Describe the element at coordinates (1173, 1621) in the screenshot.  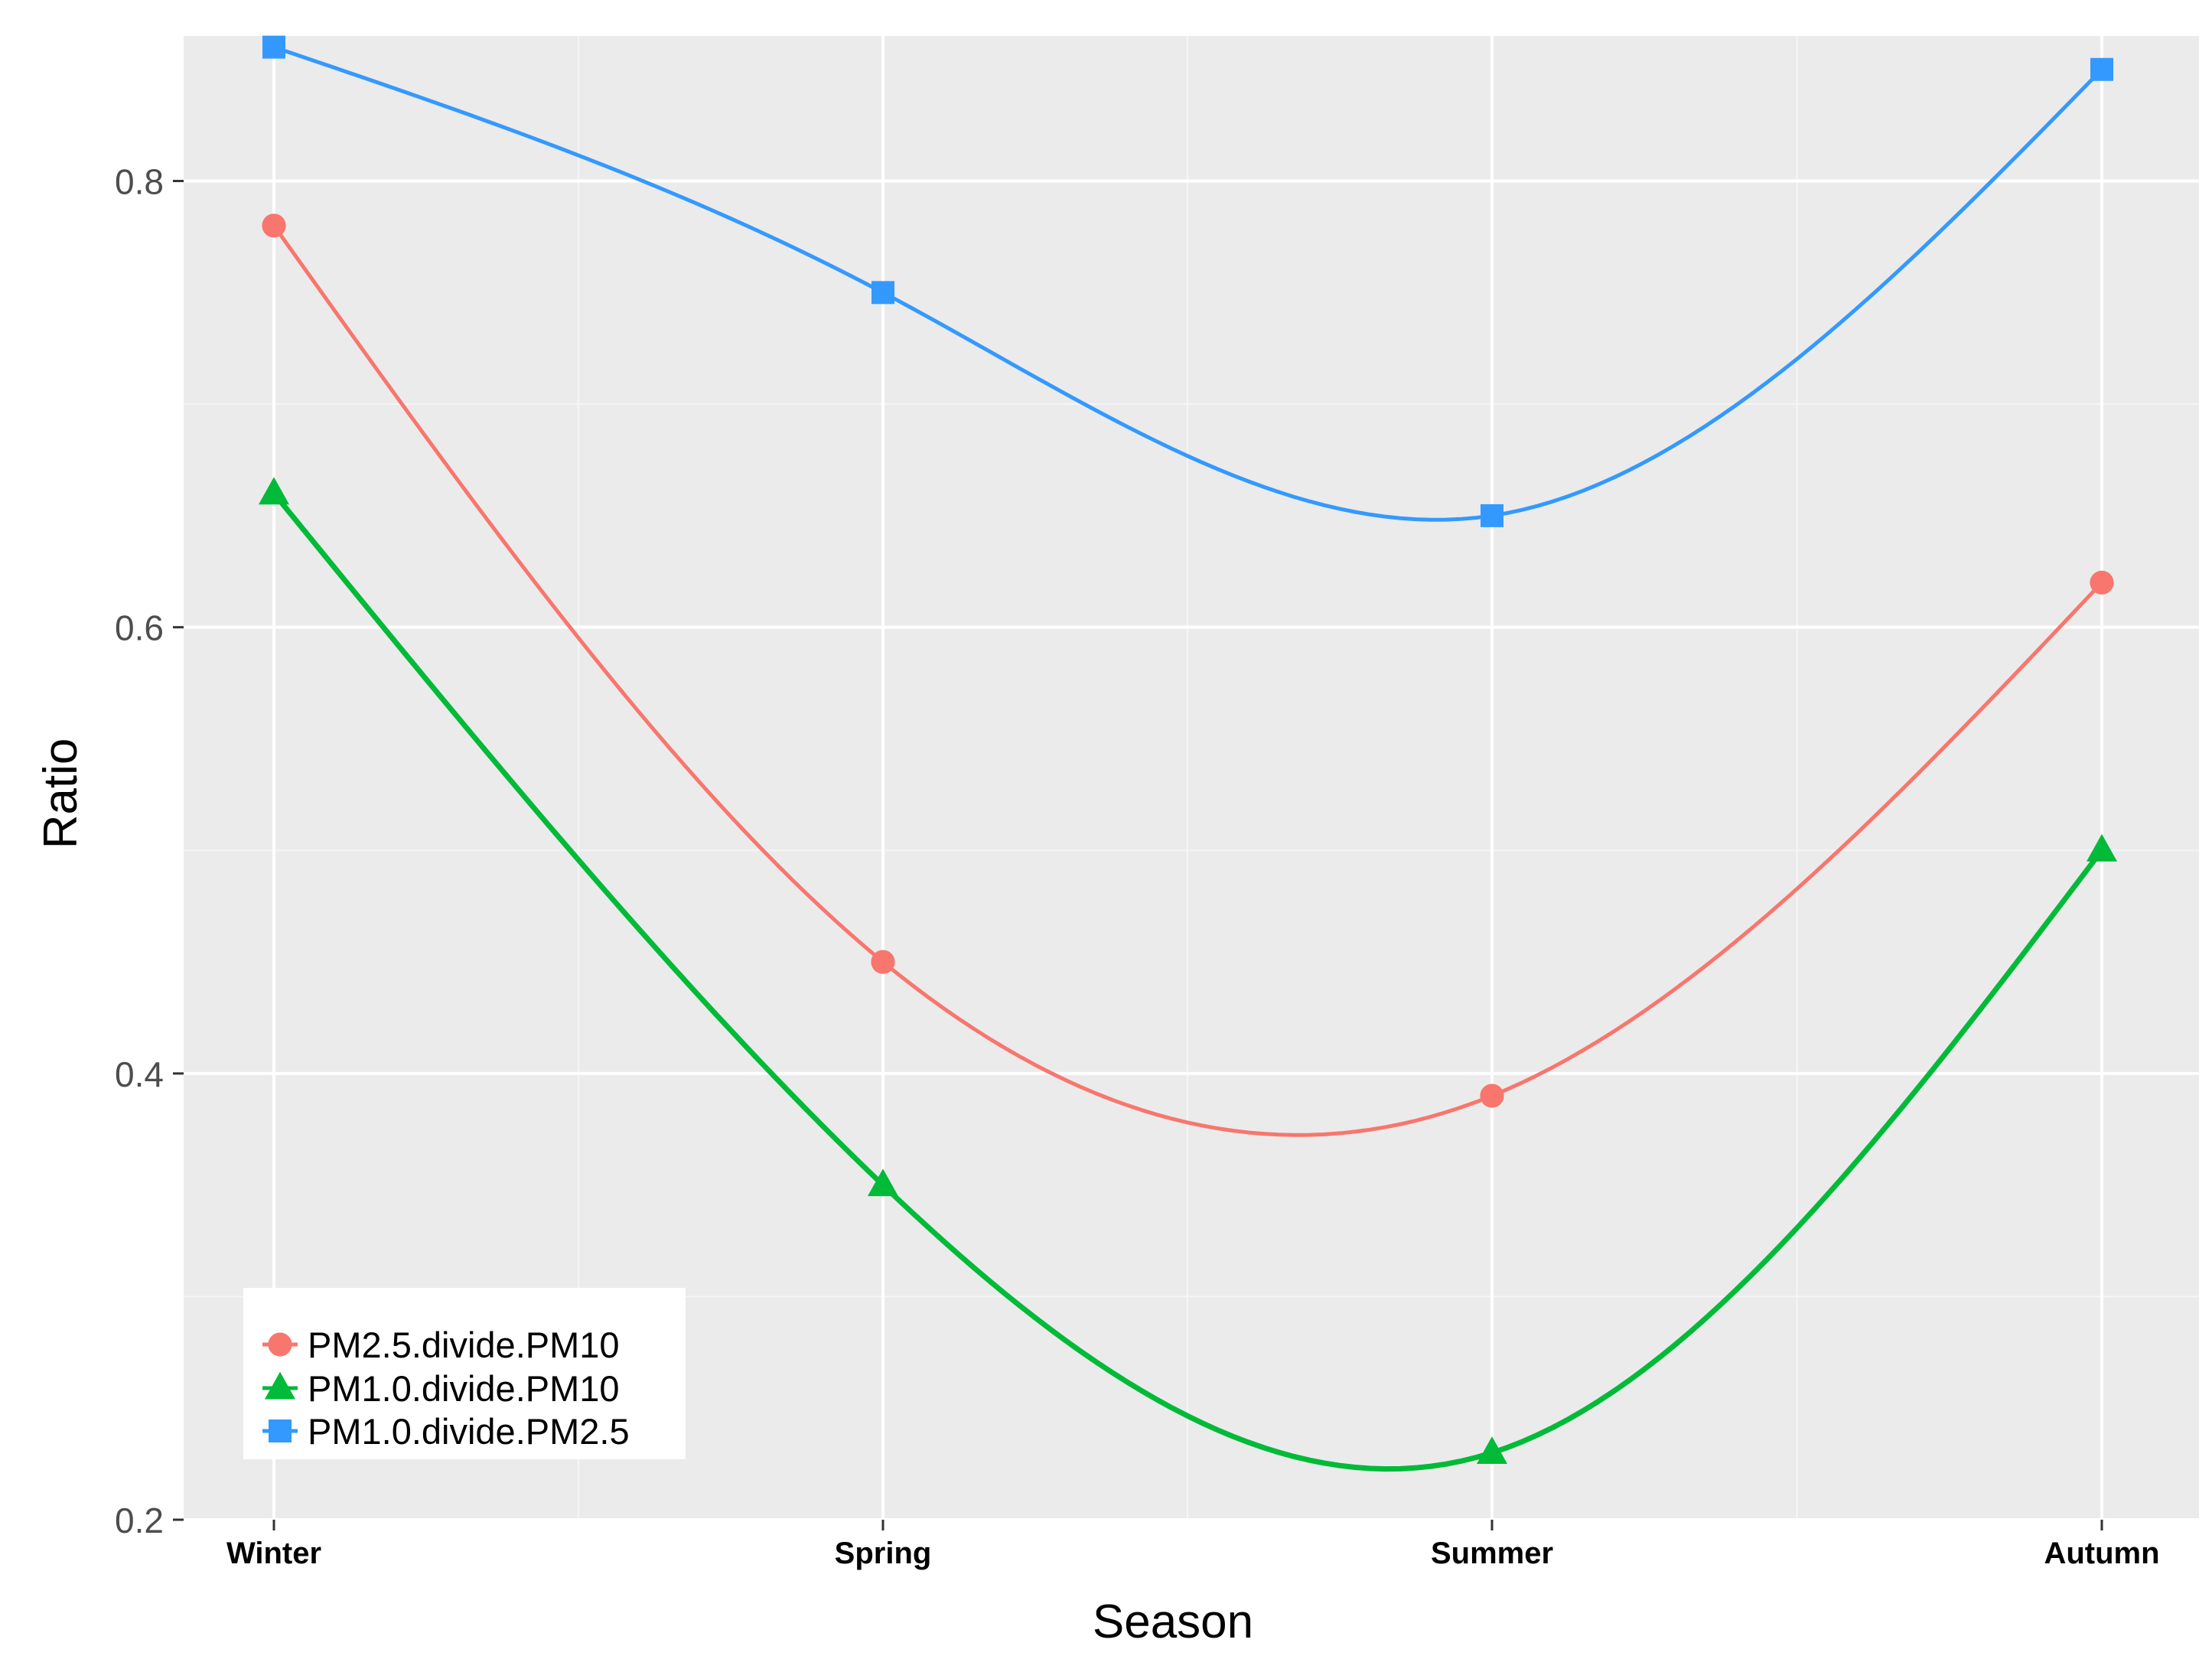
I see `x-axis-title: Season` at that location.